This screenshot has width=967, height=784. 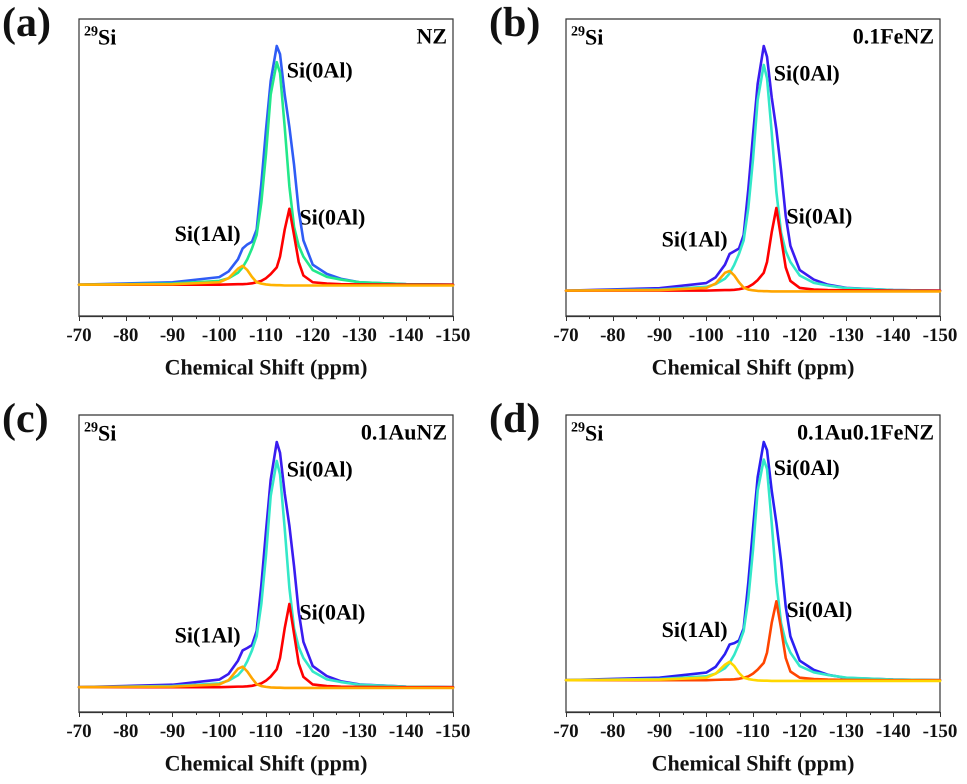 I want to click on chart-title: (c), so click(x=25, y=419).